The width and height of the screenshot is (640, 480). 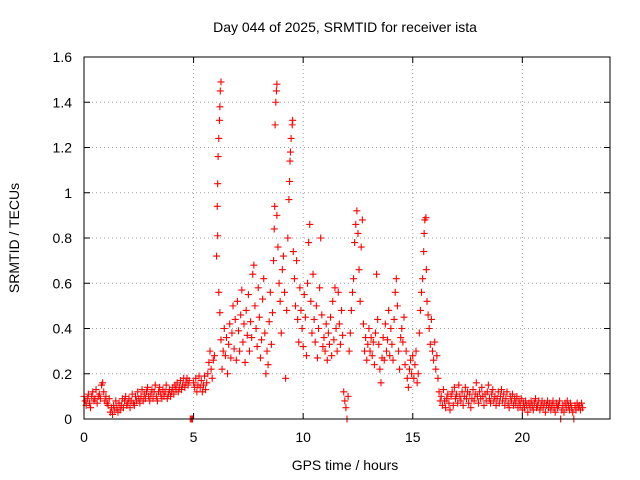 What do you see at coordinates (345, 465) in the screenshot?
I see `x-axis-label: GPS time / hours` at bounding box center [345, 465].